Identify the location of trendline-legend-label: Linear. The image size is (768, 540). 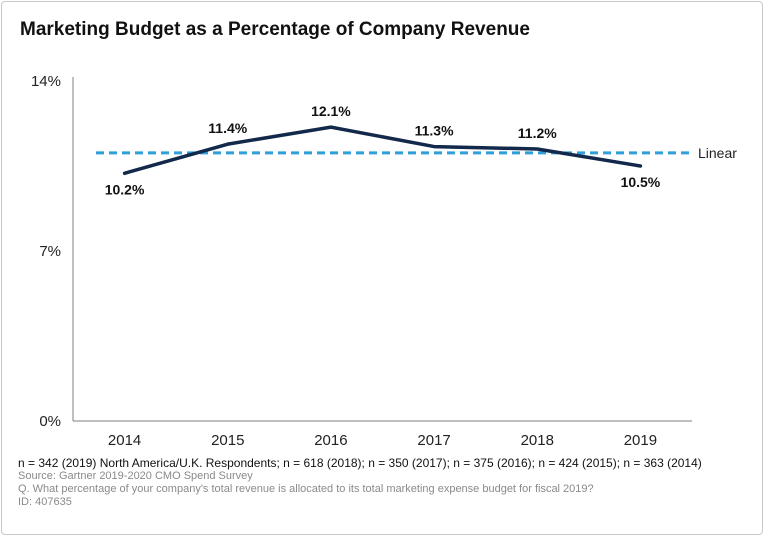
(717, 153).